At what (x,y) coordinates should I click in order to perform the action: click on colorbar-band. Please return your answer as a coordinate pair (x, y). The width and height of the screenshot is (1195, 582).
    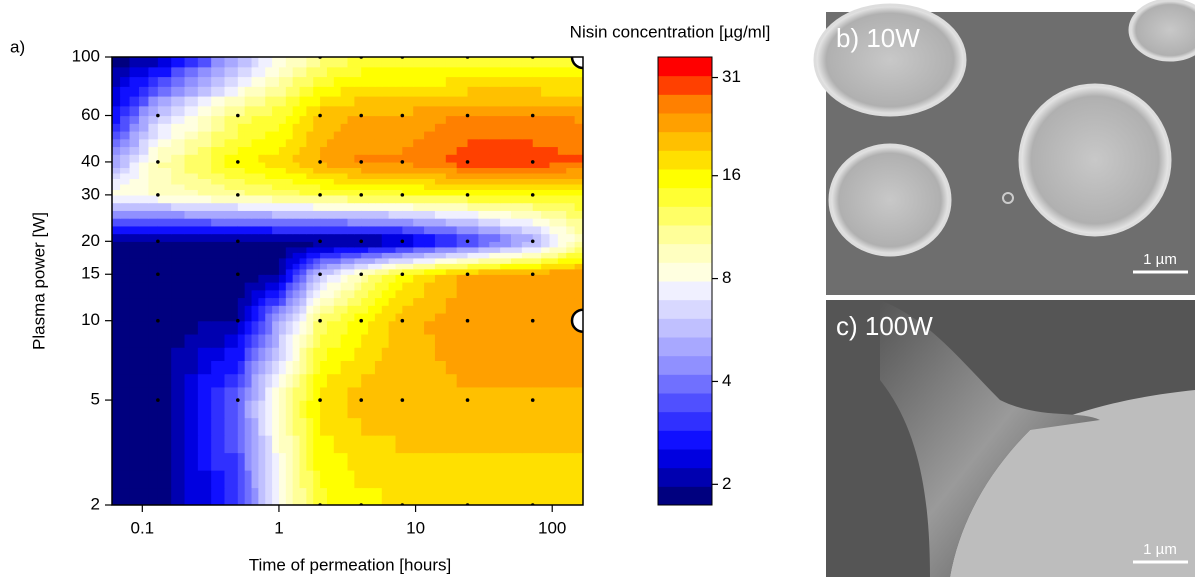
    Looking at the image, I should click on (685, 141).